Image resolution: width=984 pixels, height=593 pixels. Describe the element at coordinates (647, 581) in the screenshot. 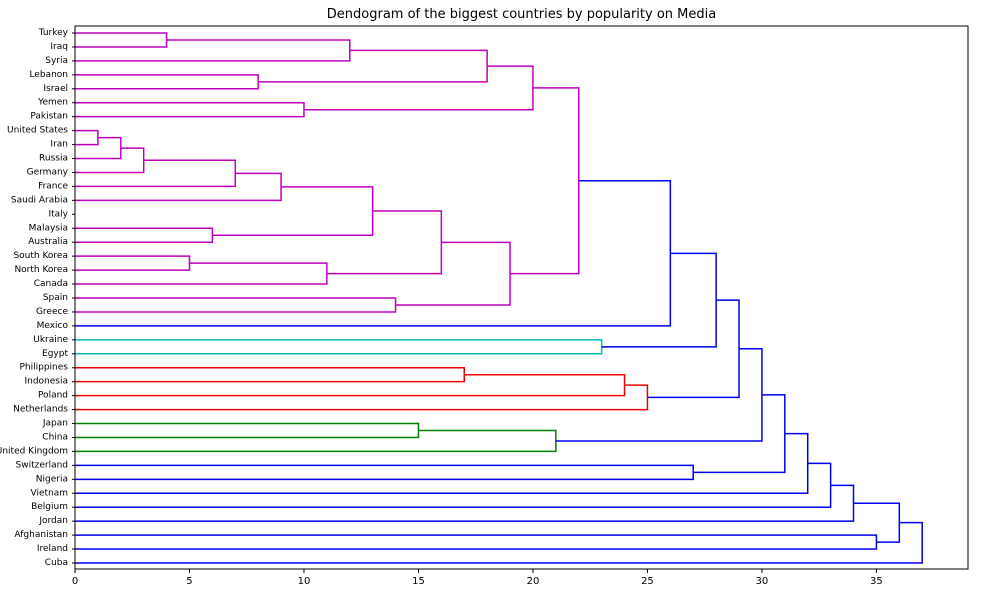

I see `x-tick-label: 25` at that location.